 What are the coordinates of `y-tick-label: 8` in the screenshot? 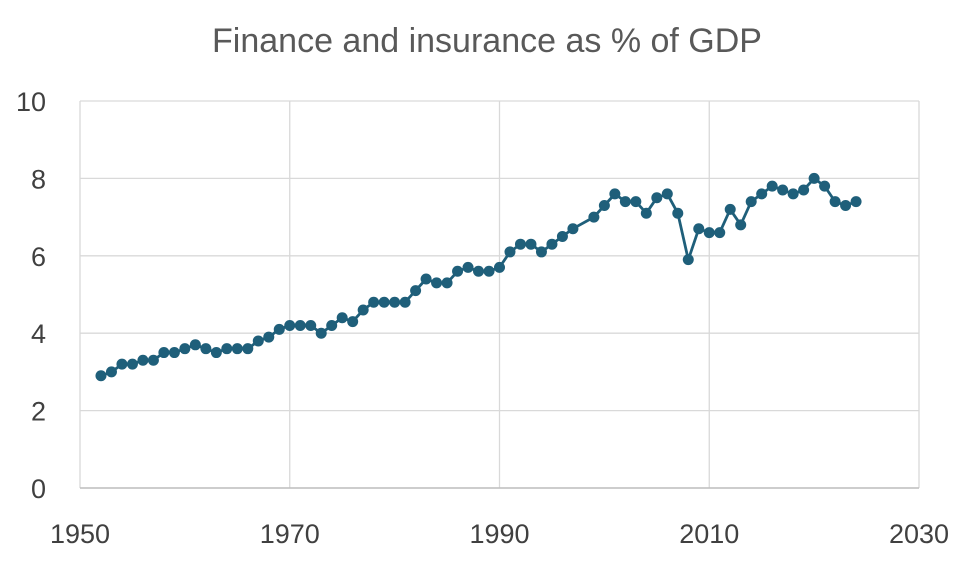 It's located at (38, 179).